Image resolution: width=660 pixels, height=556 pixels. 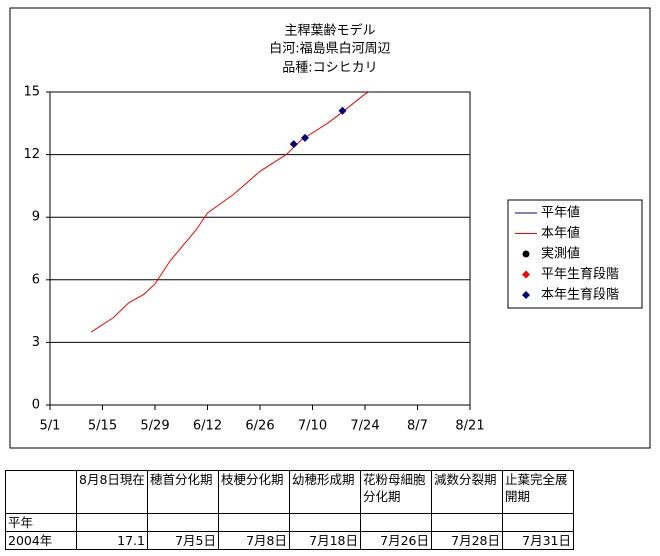 I want to click on table-cell: 止葉完全展開期, so click(x=538, y=492).